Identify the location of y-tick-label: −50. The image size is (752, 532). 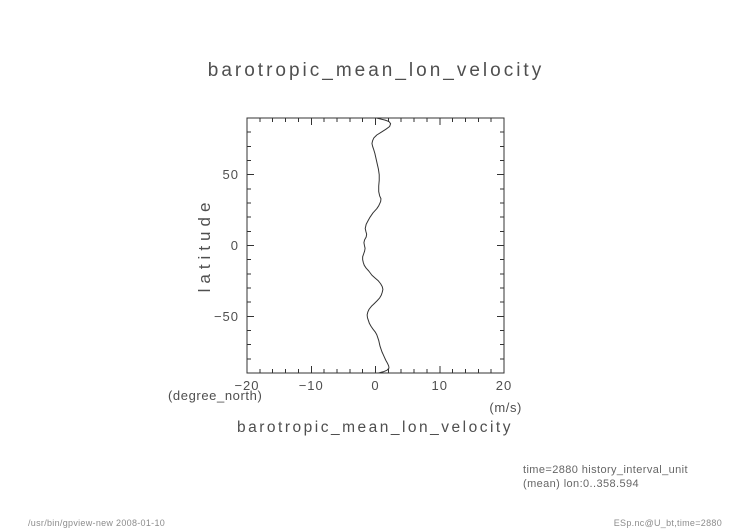
(226, 316).